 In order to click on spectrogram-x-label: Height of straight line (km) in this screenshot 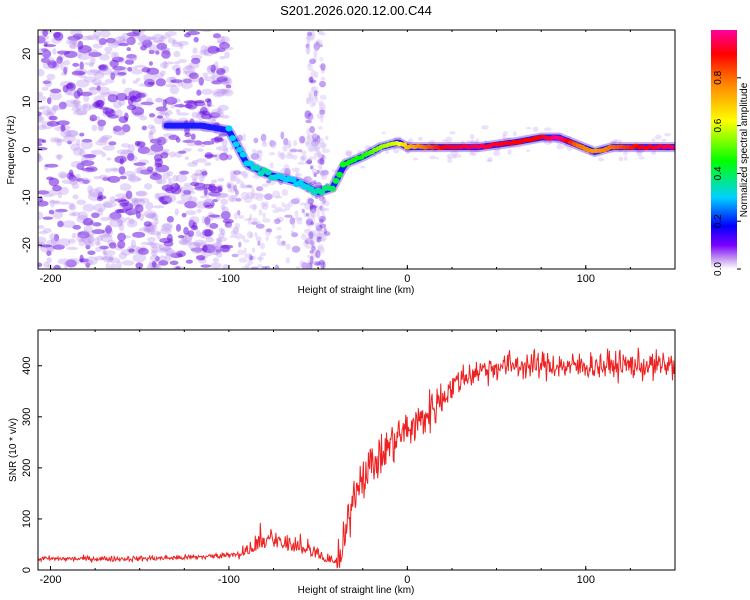, I will do `click(356, 290)`.